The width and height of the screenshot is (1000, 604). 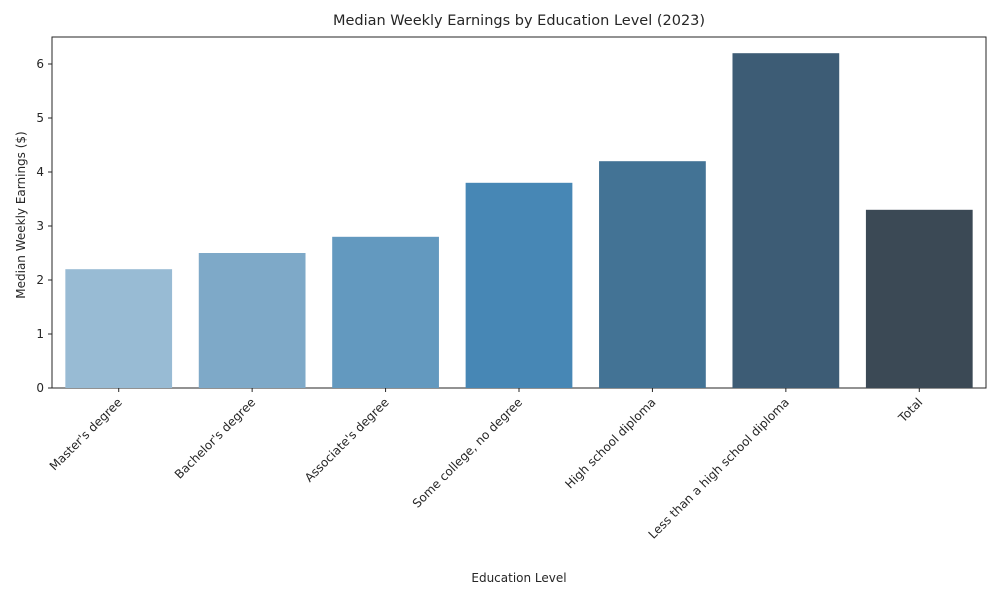 What do you see at coordinates (40, 64) in the screenshot?
I see `y-tick-label: 6` at bounding box center [40, 64].